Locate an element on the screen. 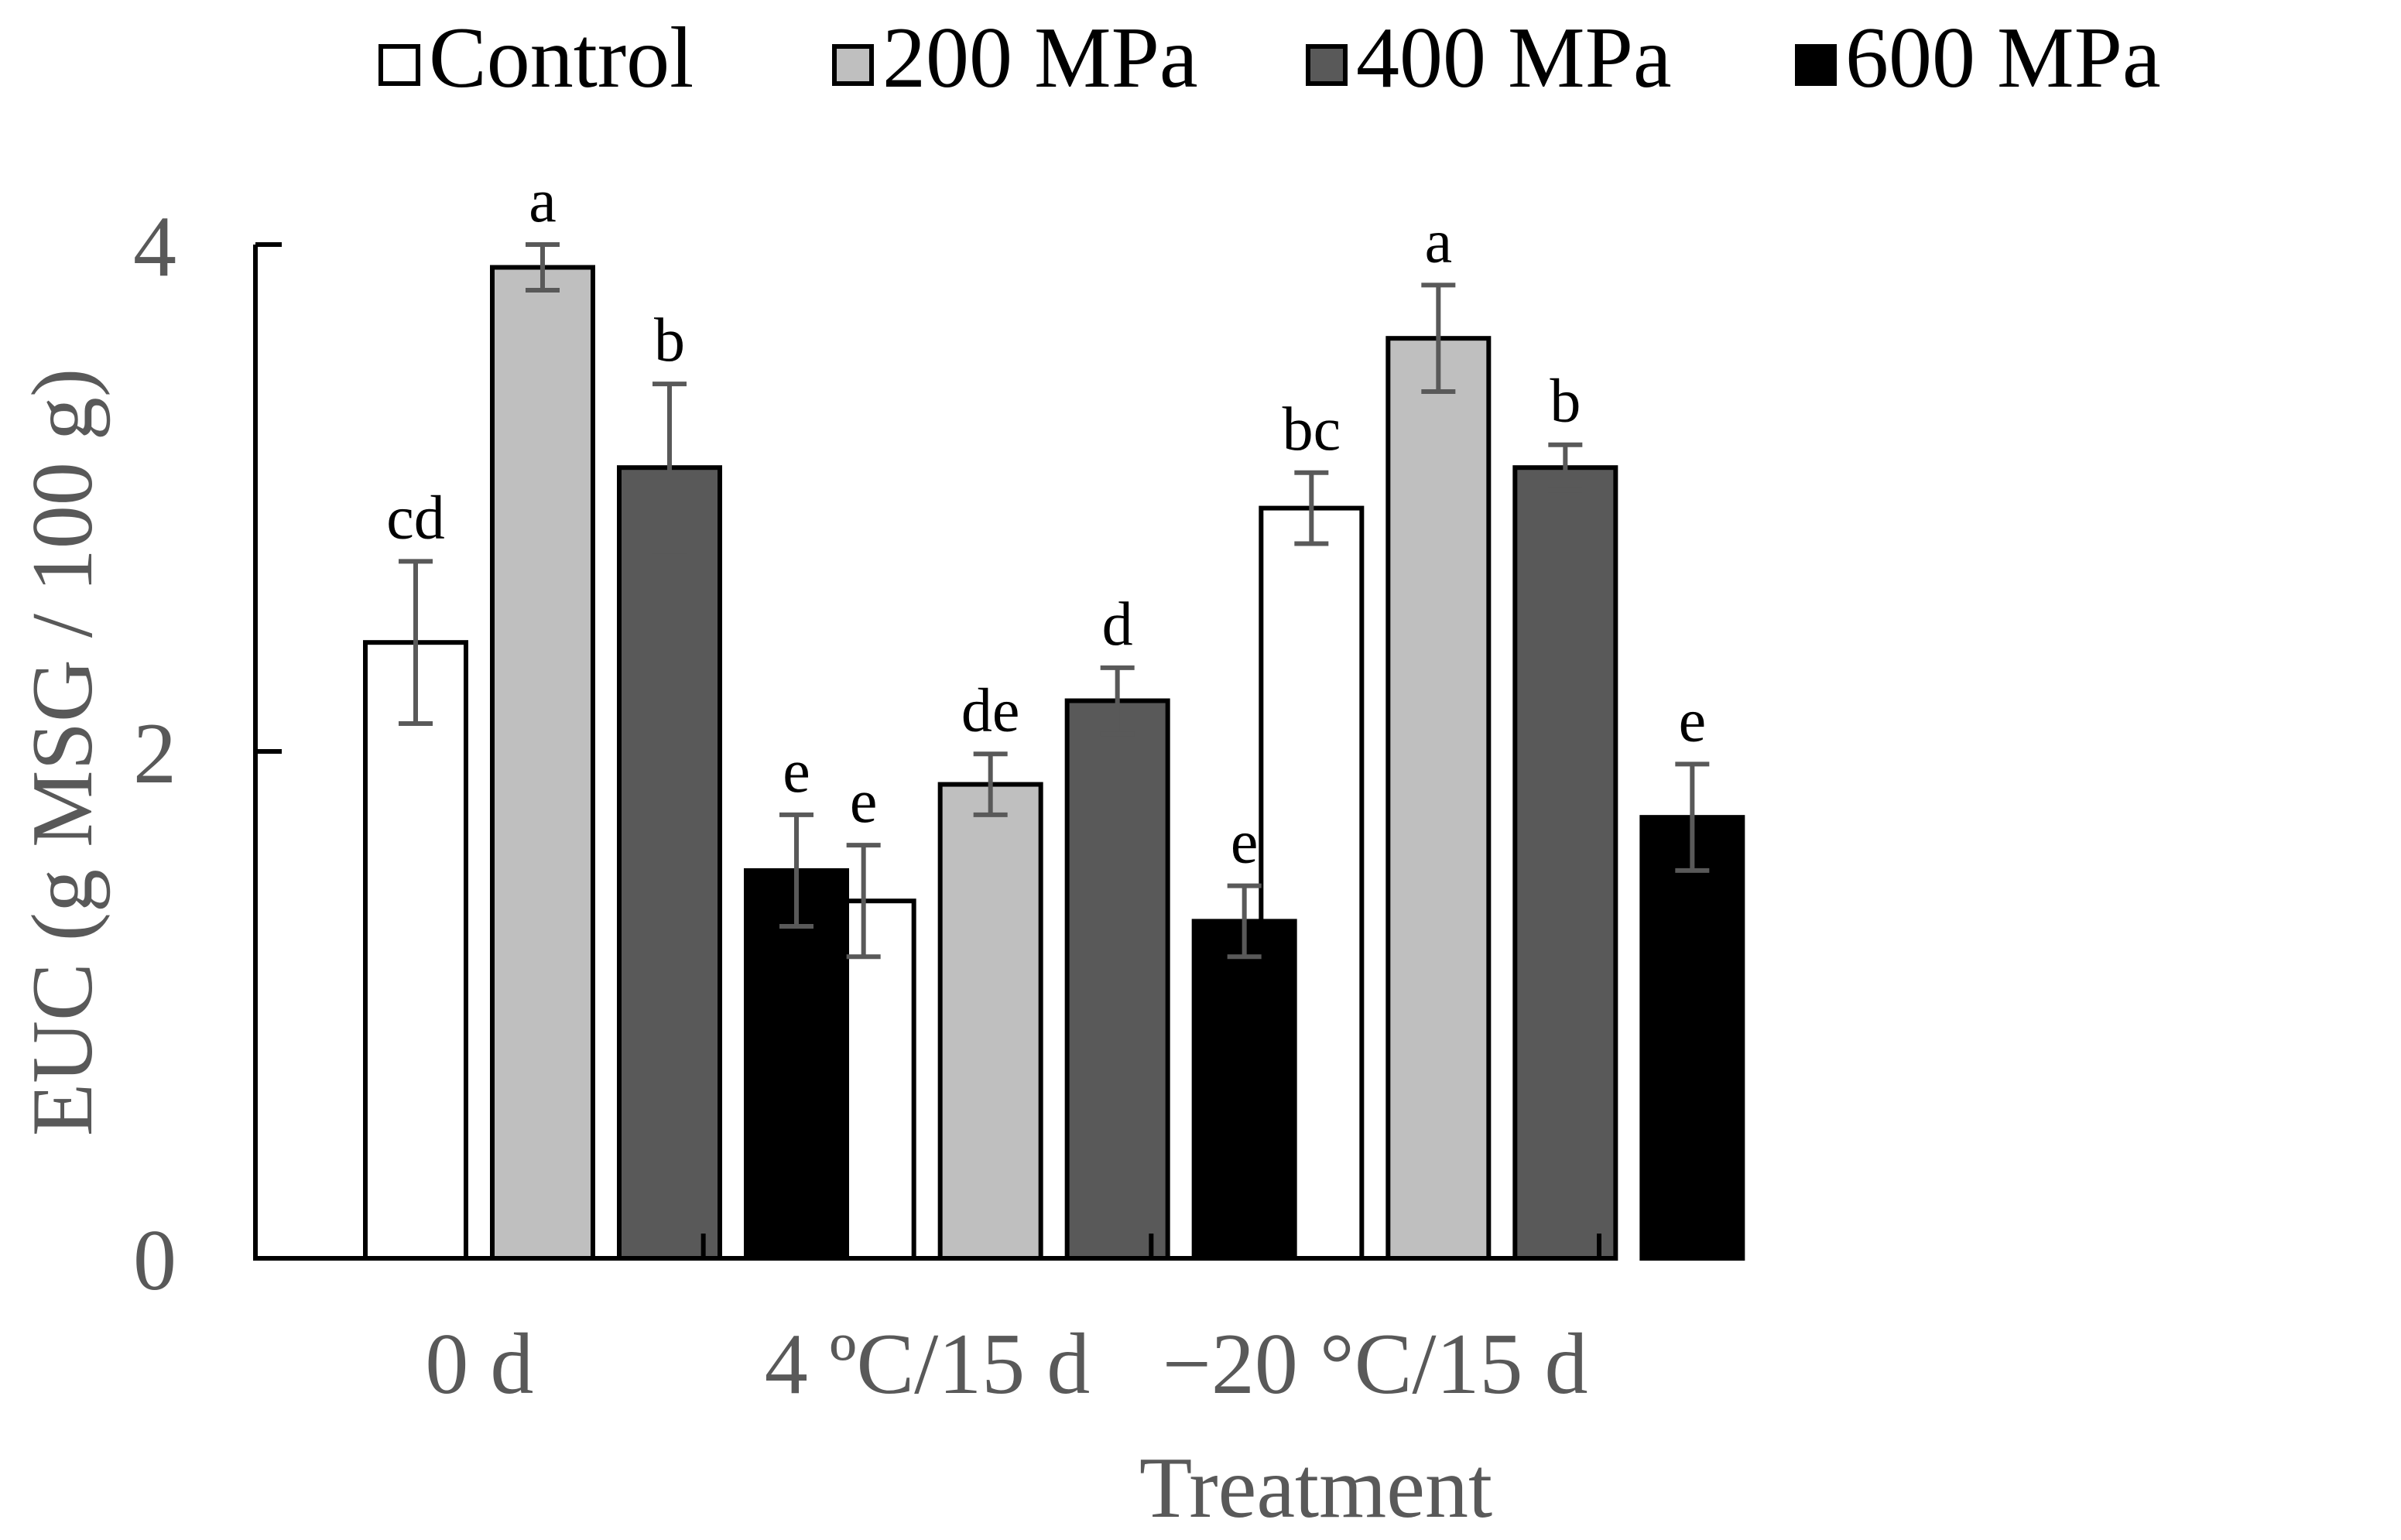 Image resolution: width=2401 pixels, height=1540 pixels. y-tick-label: 4 is located at coordinates (154, 247).